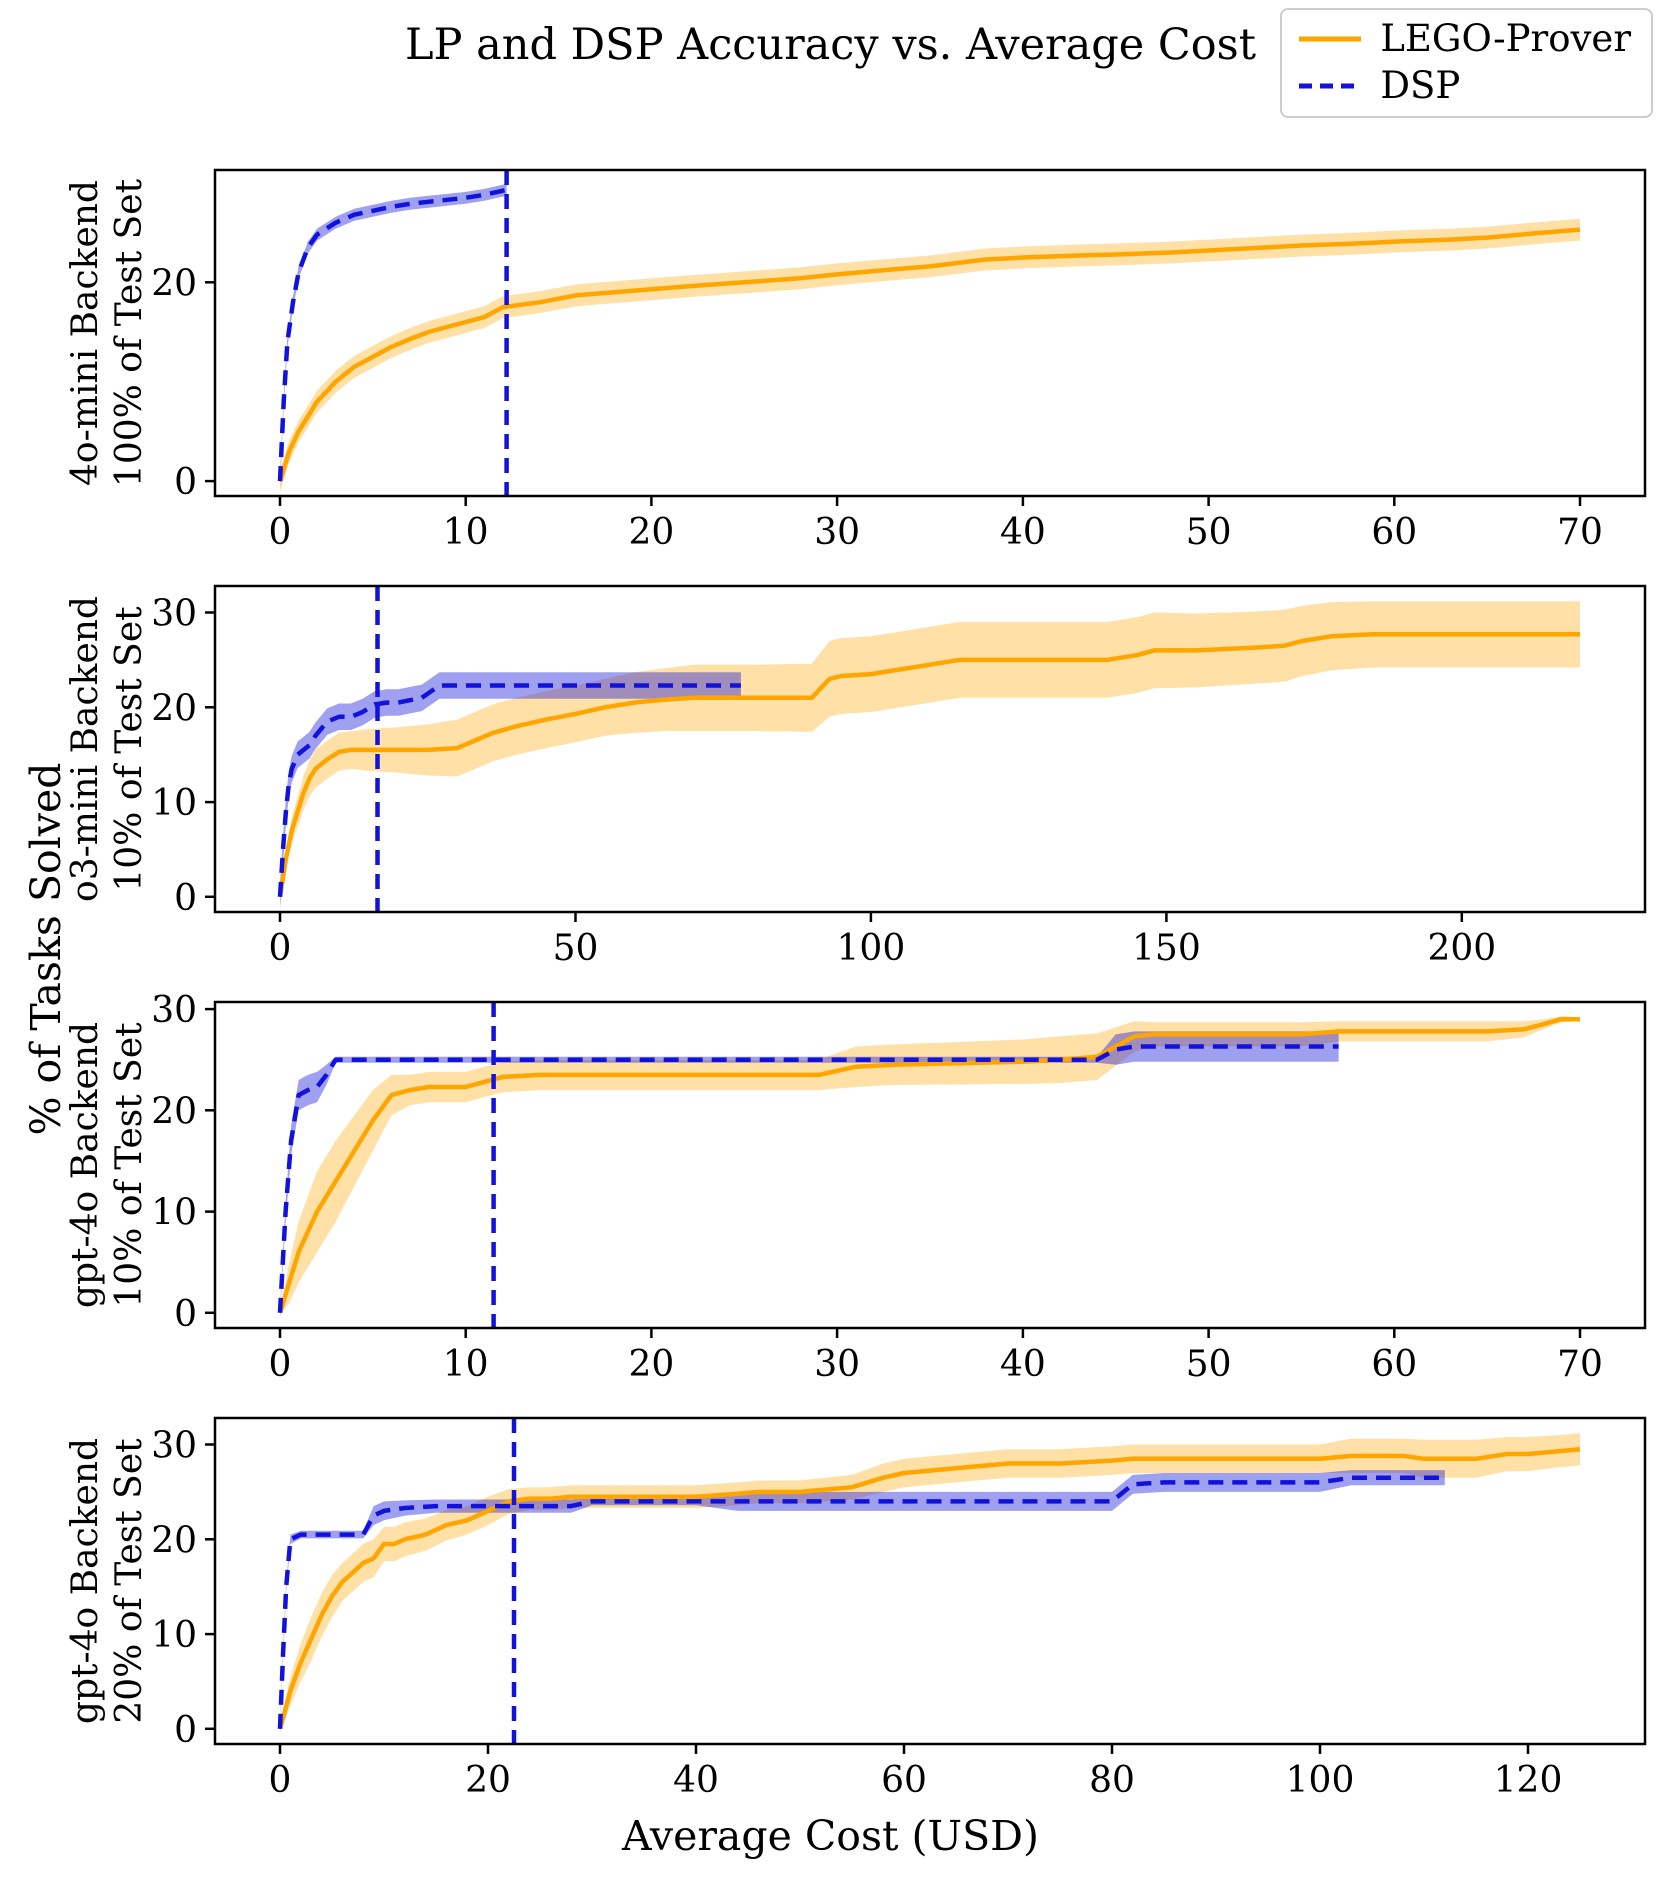 This screenshot has height=1898, width=1661. Describe the element at coordinates (830, 1836) in the screenshot. I see `x-axis-label: Average Cost (USD)` at that location.